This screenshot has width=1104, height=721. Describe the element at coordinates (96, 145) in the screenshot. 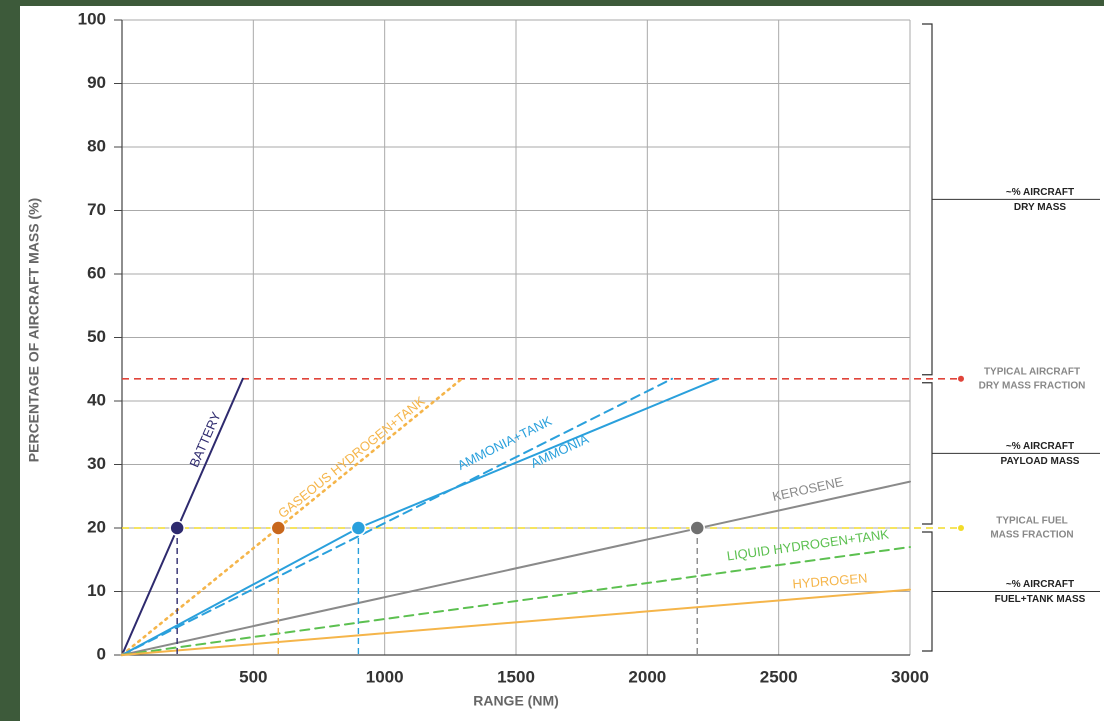

I see `y-tick-label: 80` at that location.